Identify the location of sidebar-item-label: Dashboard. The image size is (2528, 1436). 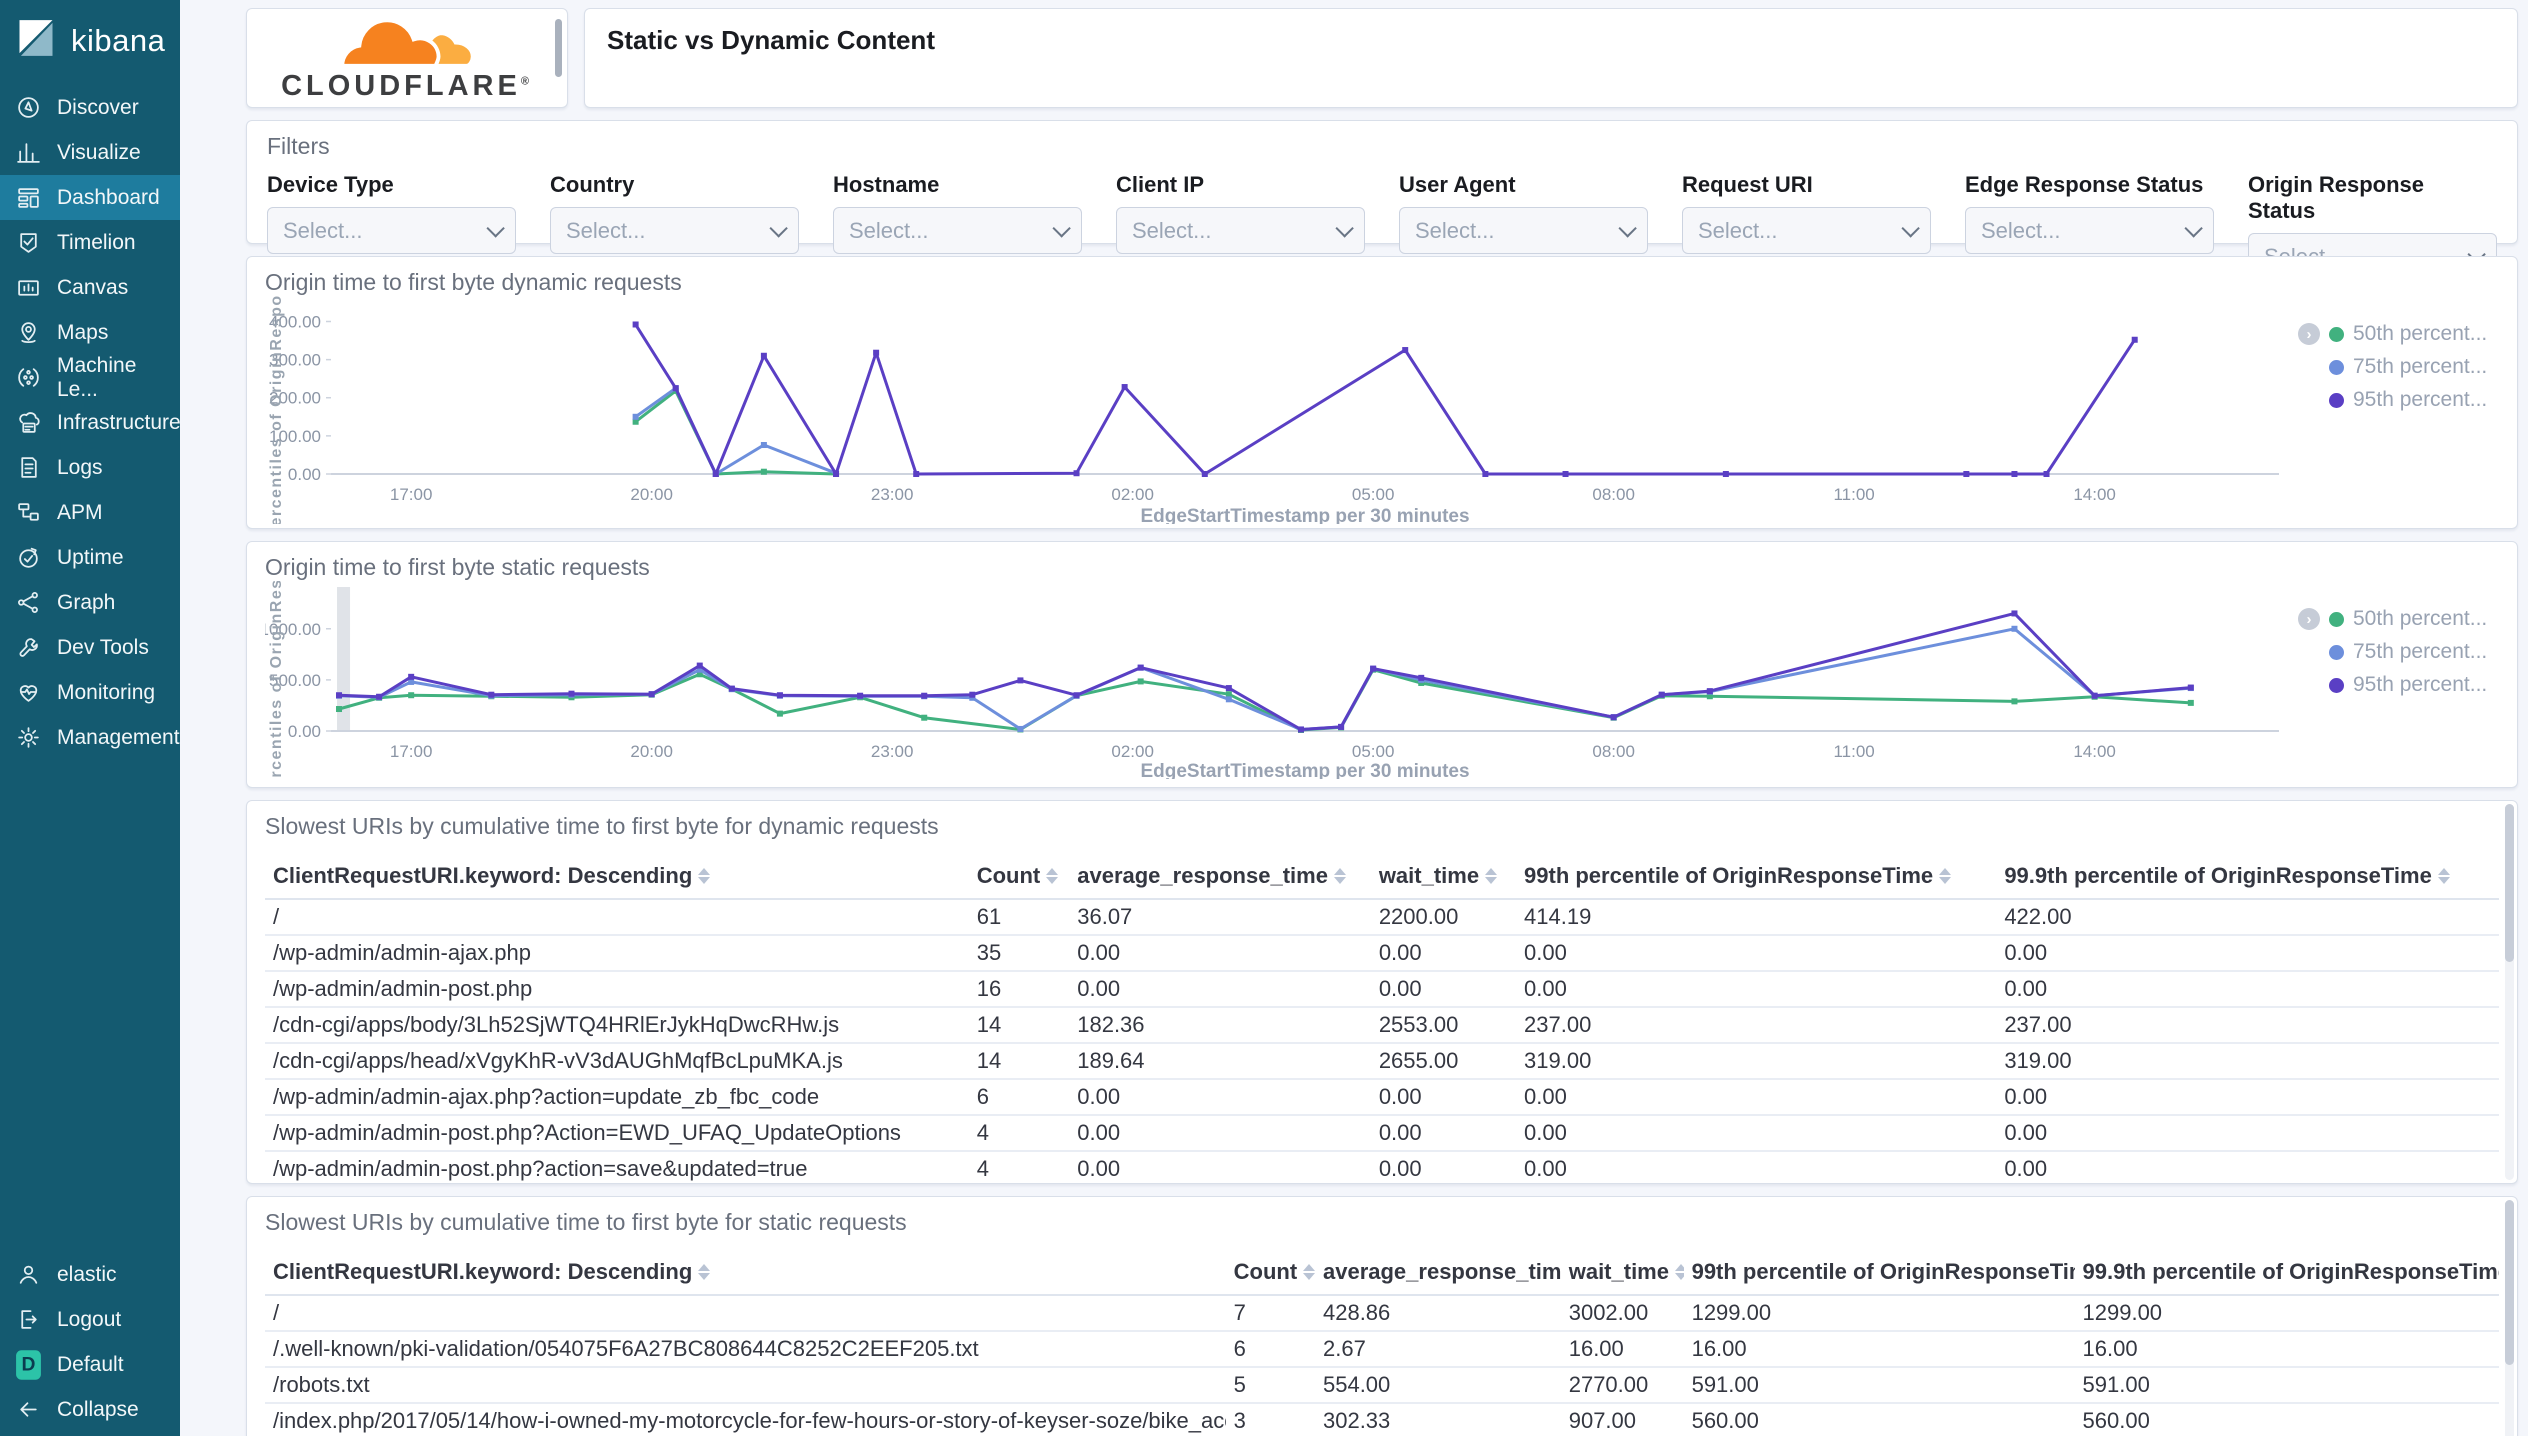
(108, 197).